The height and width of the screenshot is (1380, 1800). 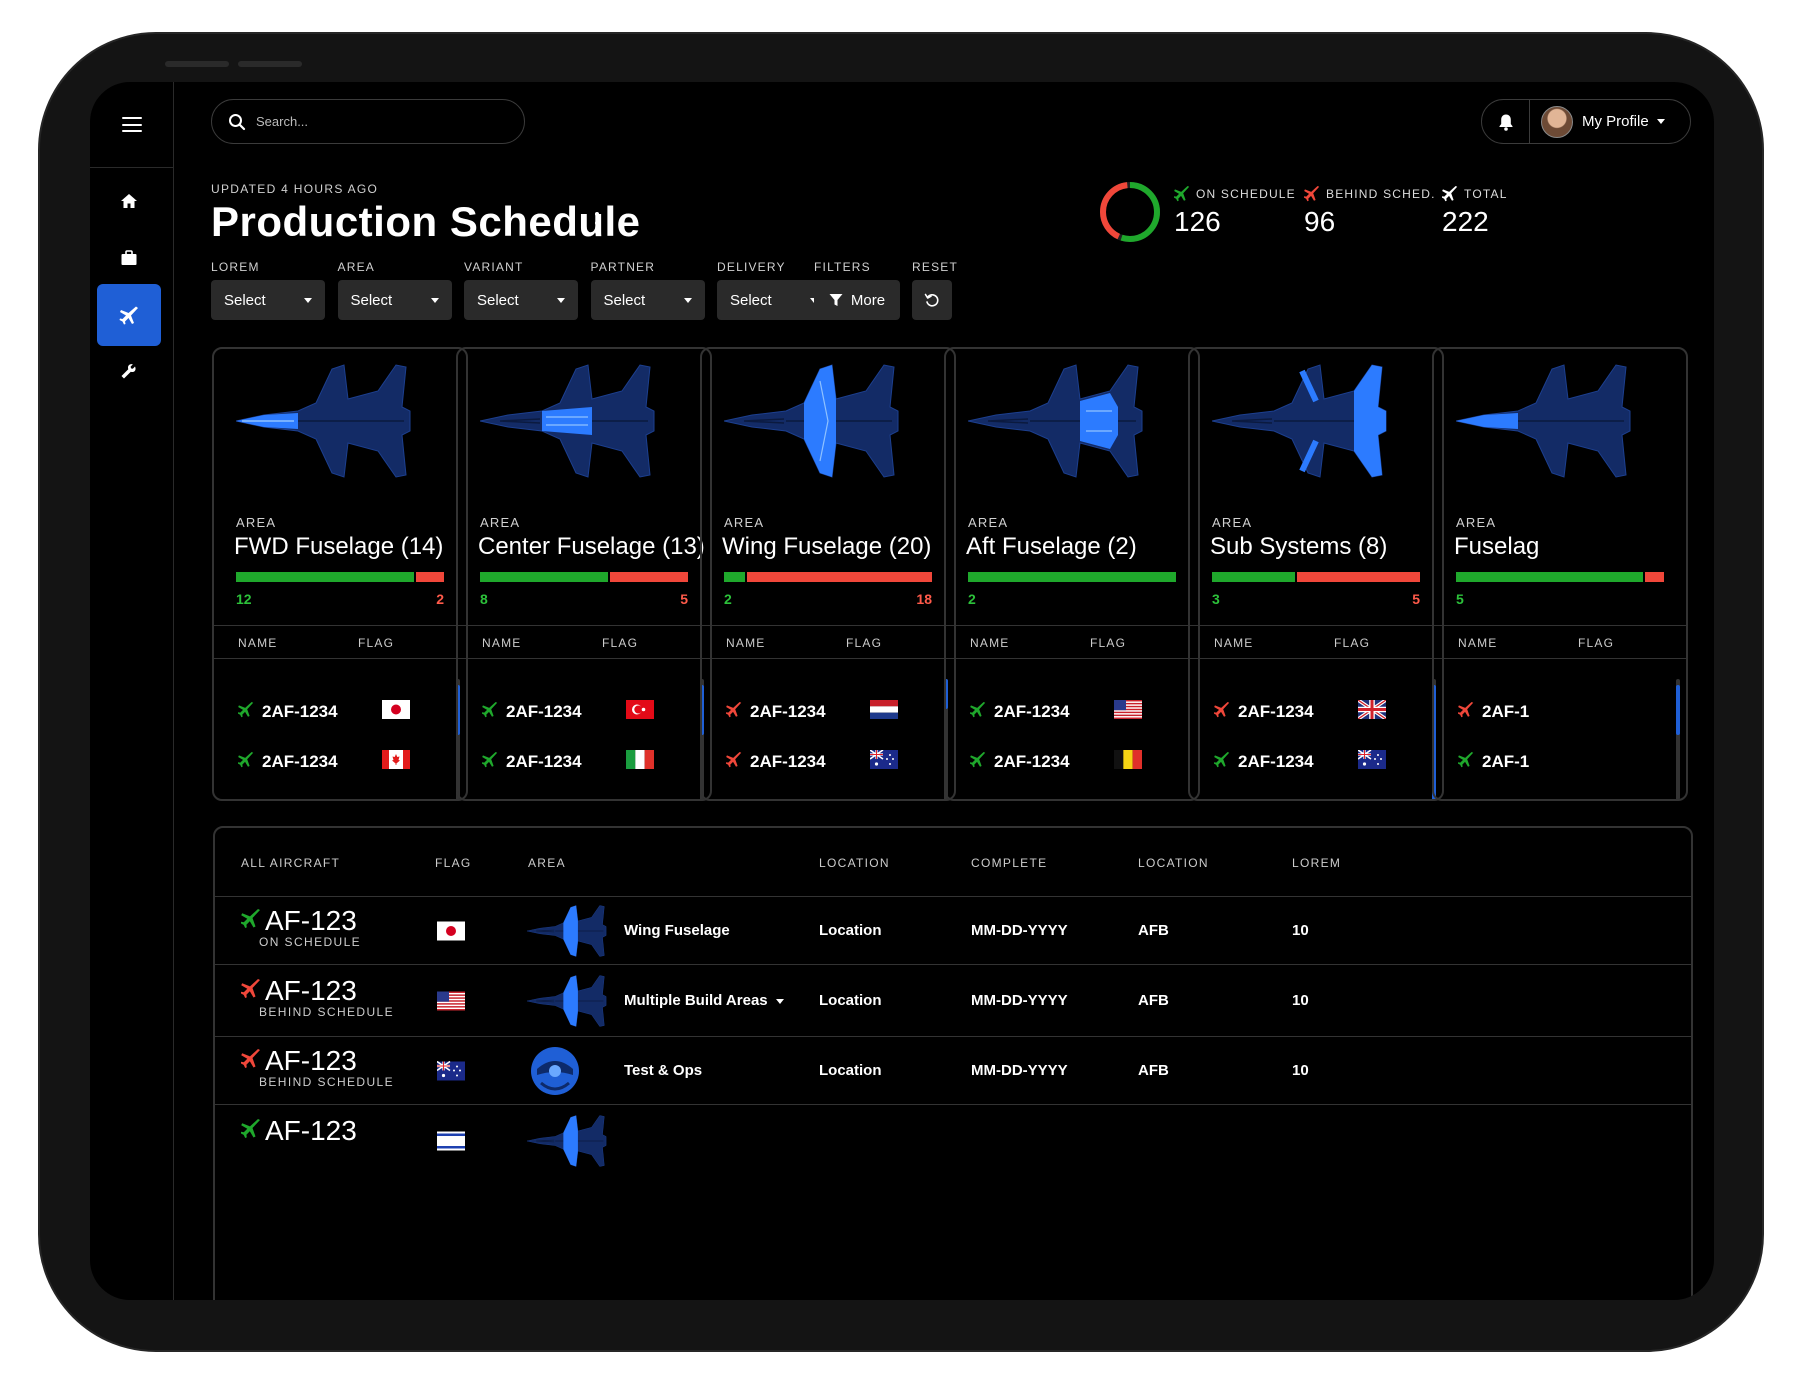 I want to click on filter-select-4: Select, so click(x=774, y=300).